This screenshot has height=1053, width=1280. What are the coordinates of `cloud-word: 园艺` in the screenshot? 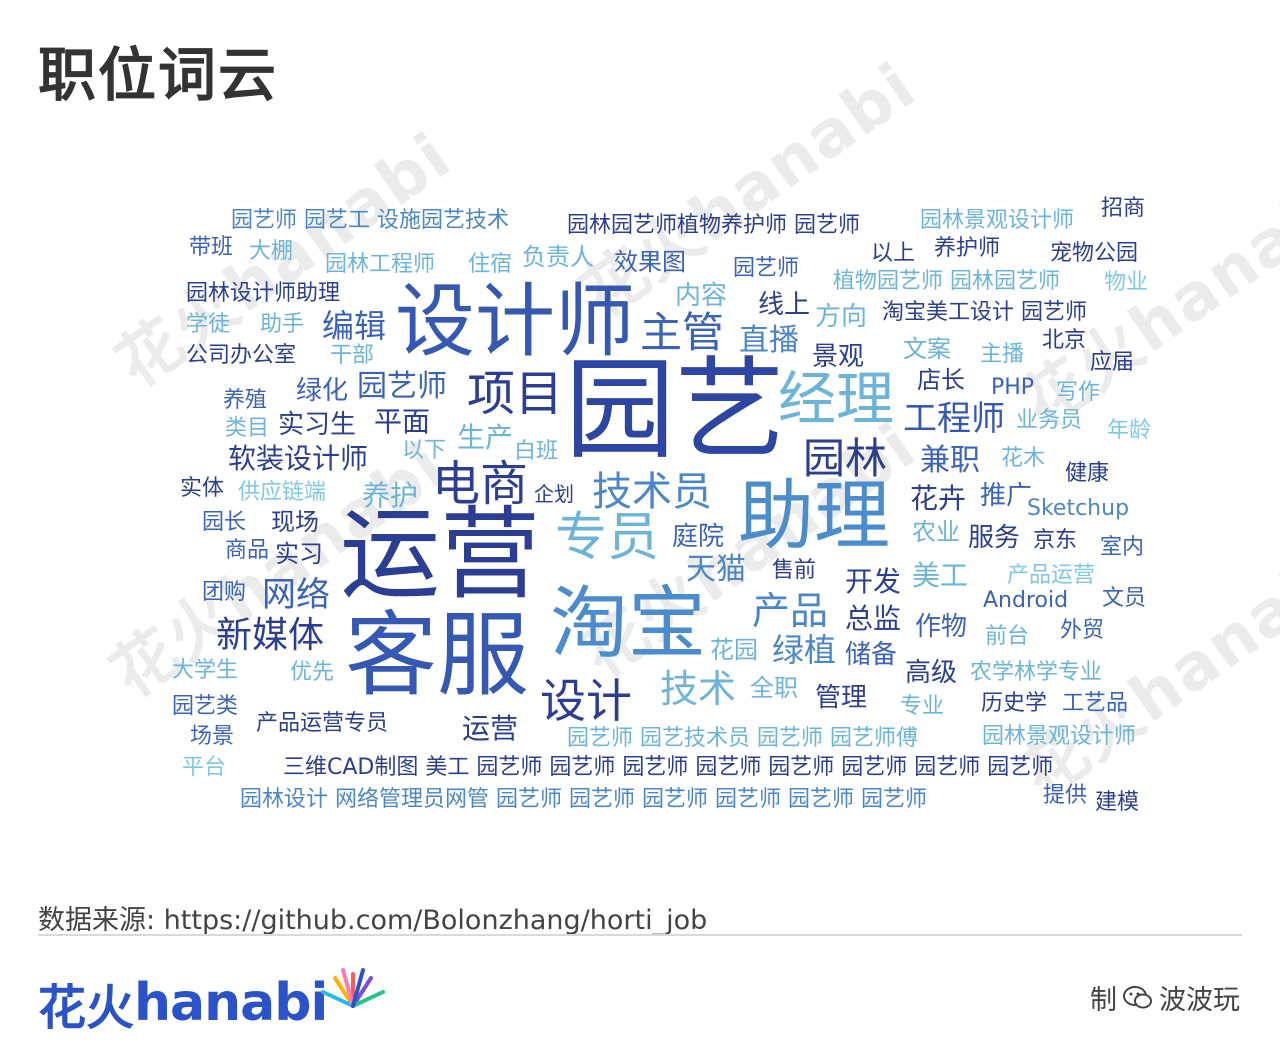 It's located at (675, 410).